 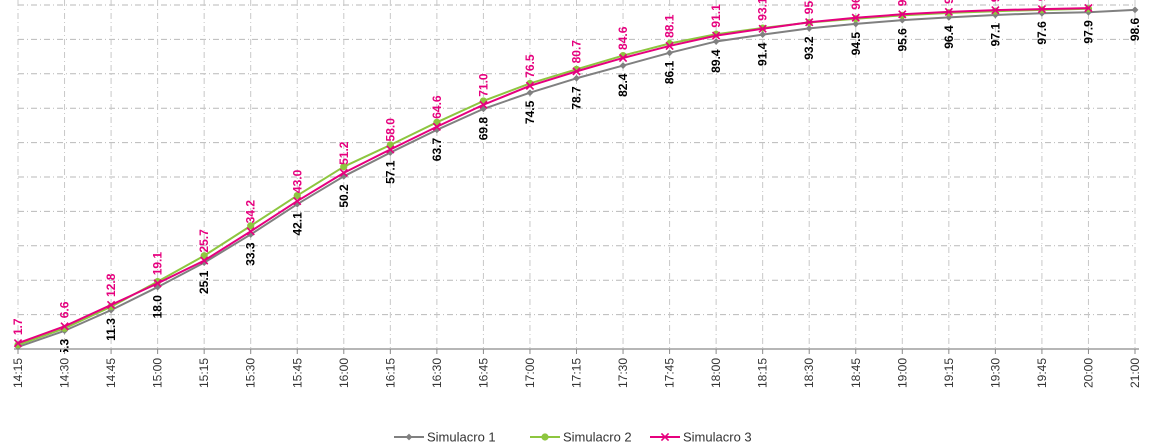 I want to click on data-label-simulacro-1: 82.4, so click(x=623, y=85).